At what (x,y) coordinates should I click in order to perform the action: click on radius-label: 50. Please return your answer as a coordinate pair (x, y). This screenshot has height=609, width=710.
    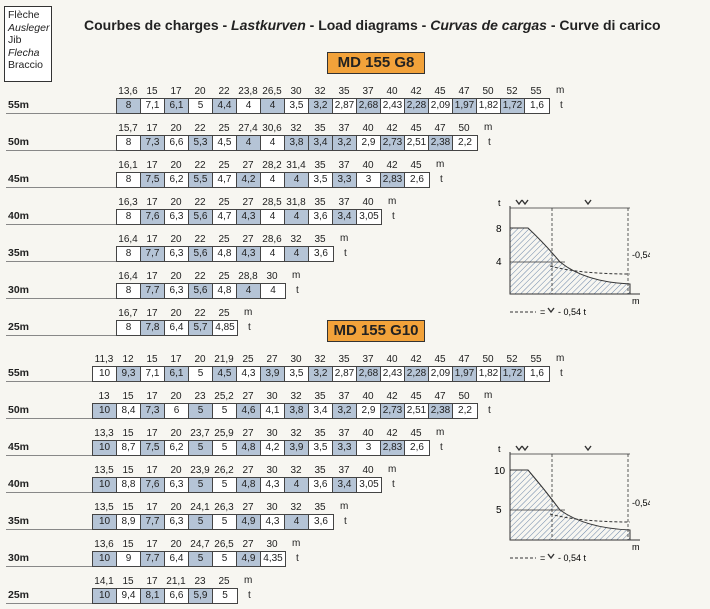
    Looking at the image, I should click on (488, 359).